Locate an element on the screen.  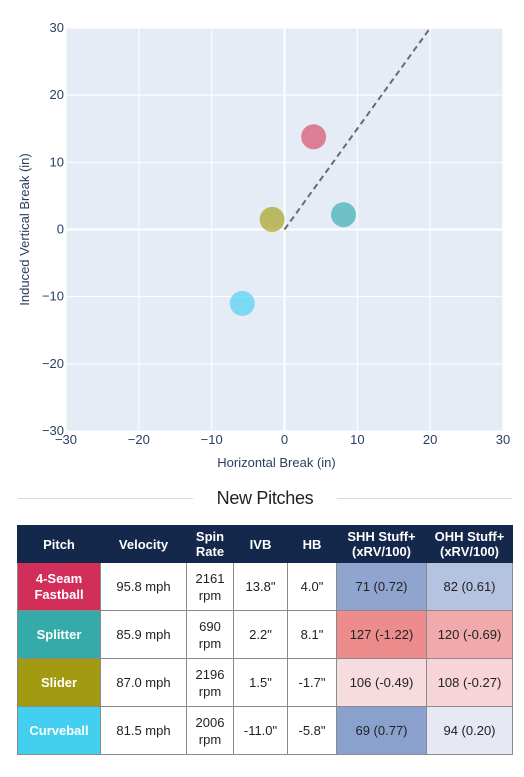
x-tick-label: 20 is located at coordinates (430, 439).